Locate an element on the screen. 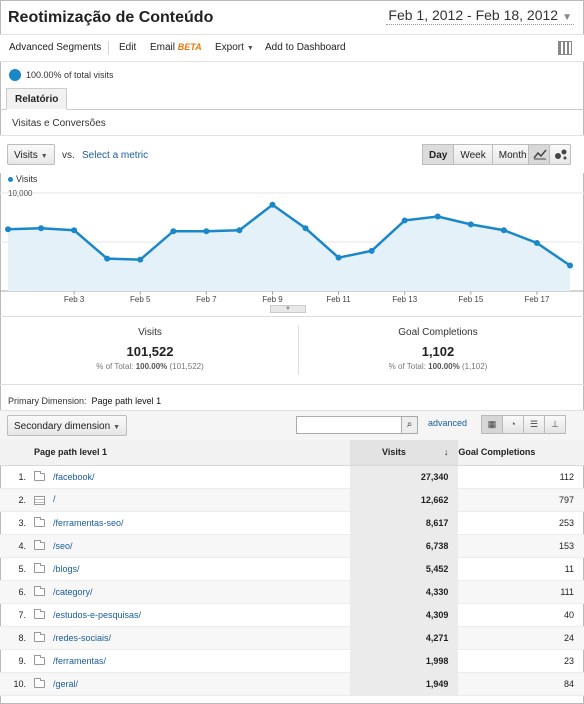 Image resolution: width=584 pixels, height=704 pixels. motion-chart-view-button is located at coordinates (560, 154).